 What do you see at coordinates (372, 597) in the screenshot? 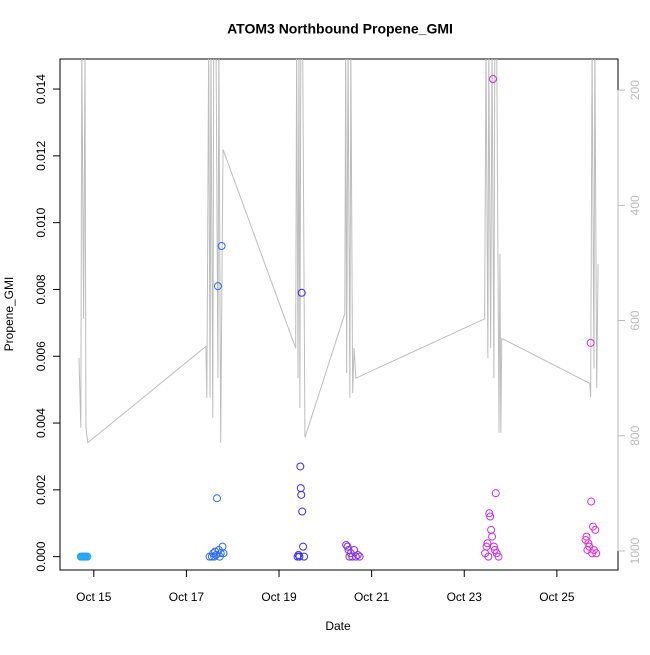
I see `x-tick-label: Oct 21` at bounding box center [372, 597].